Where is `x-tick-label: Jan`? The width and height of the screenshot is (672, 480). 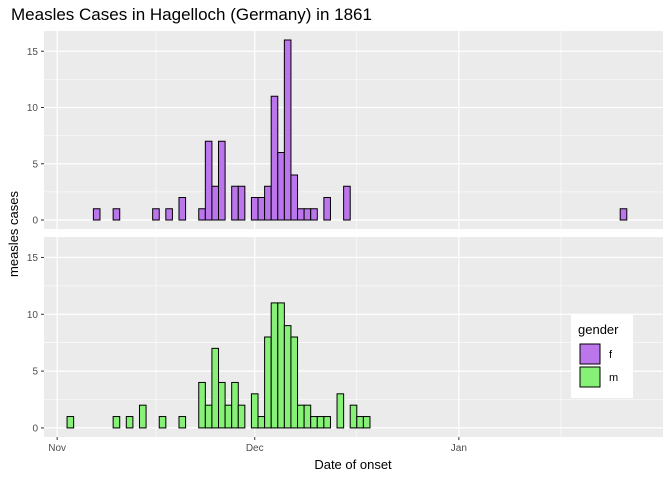
x-tick-label: Jan is located at coordinates (459, 448).